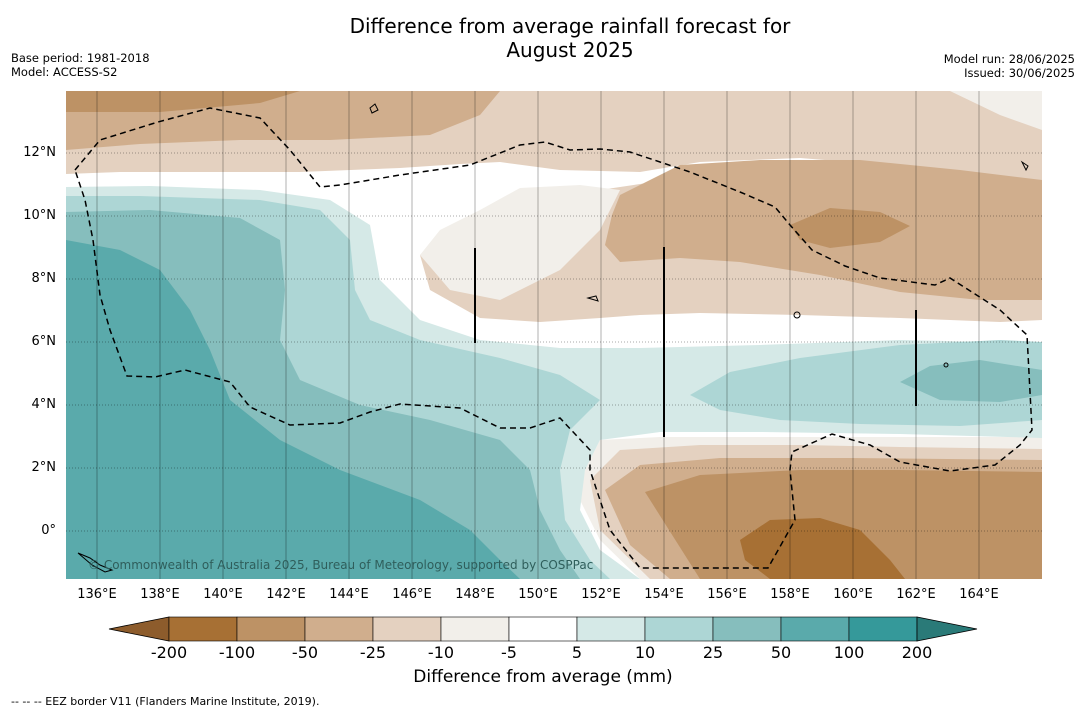 The image size is (1085, 713). I want to click on colorbar-label: -5, so click(509, 652).